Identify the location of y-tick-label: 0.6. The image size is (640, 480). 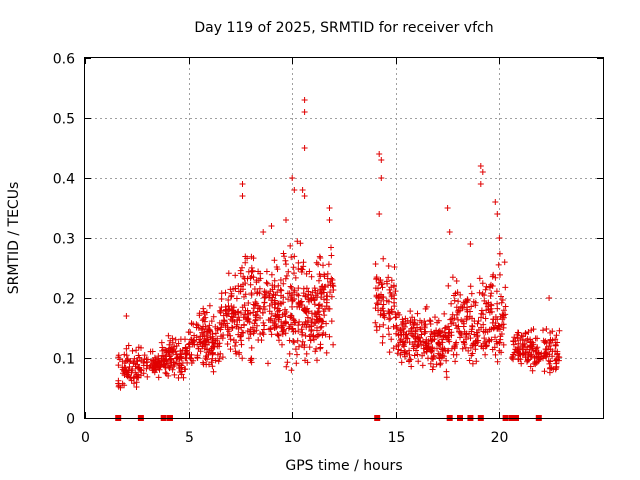
(64, 60).